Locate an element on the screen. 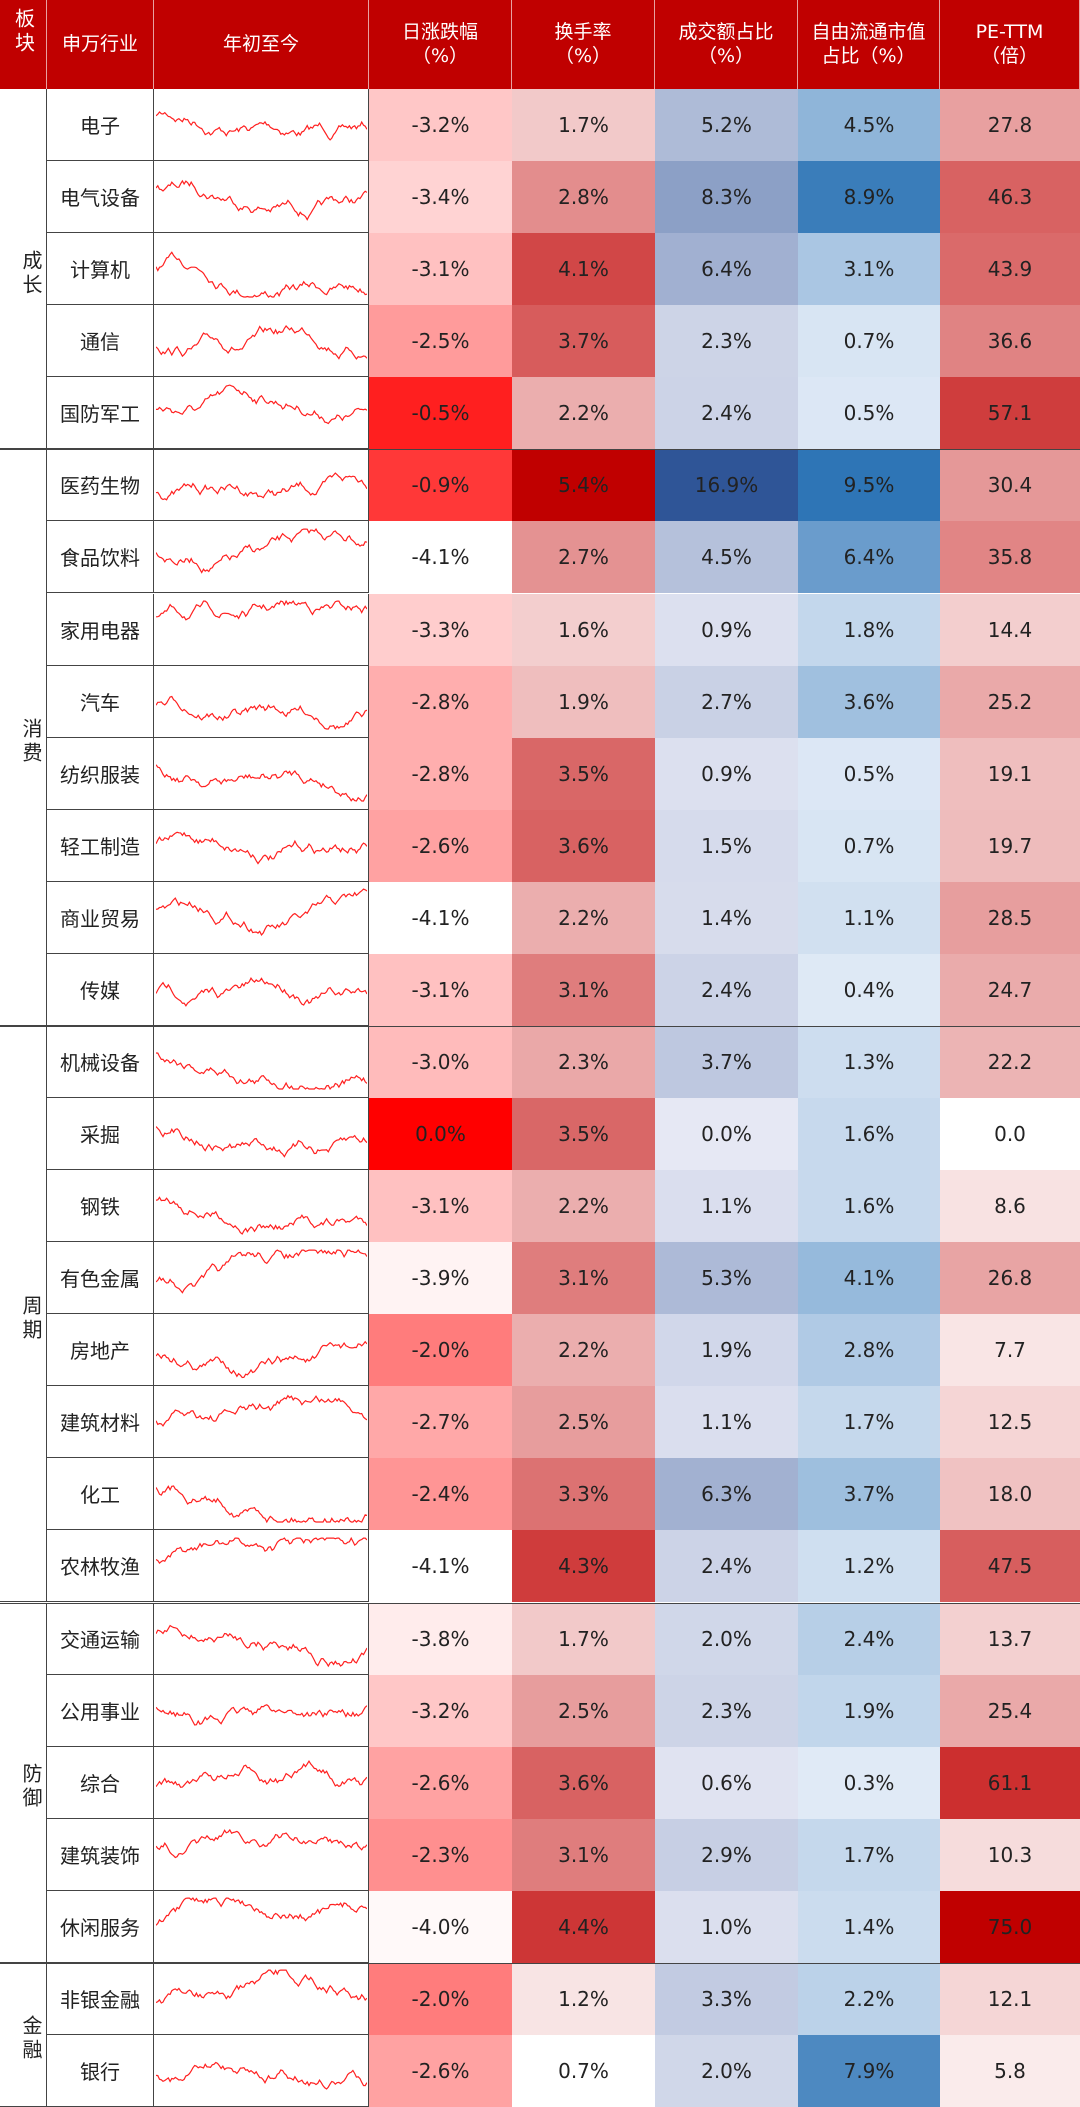 Image resolution: width=1080 pixels, height=2107 pixels. heat-cell: -3.1% is located at coordinates (440, 269).